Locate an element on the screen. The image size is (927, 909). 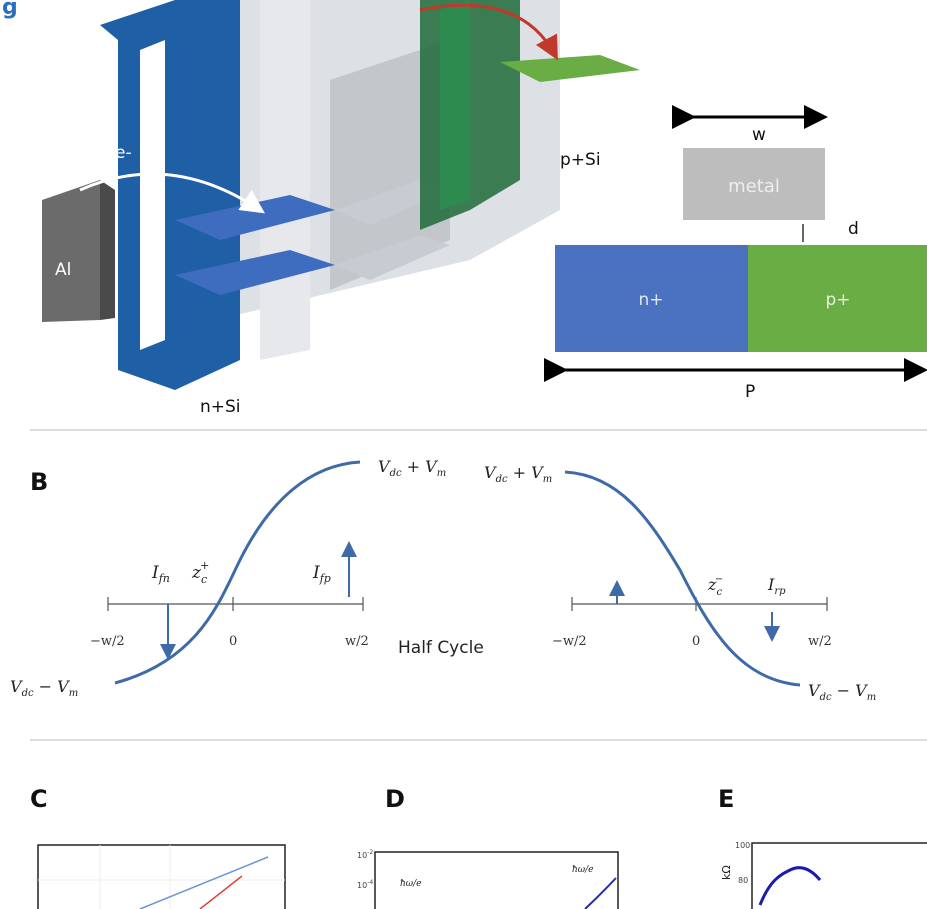
w-label: w is located at coordinates (759, 135).